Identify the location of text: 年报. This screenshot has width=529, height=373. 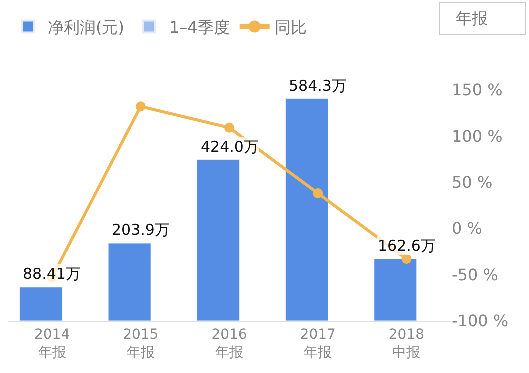
(482, 18).